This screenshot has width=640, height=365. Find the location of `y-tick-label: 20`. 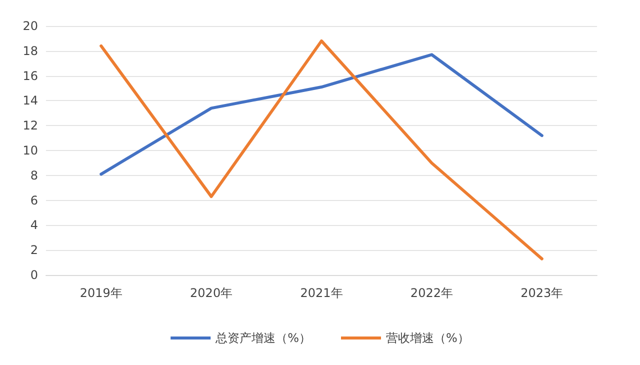

y-tick-label: 20 is located at coordinates (30, 26).